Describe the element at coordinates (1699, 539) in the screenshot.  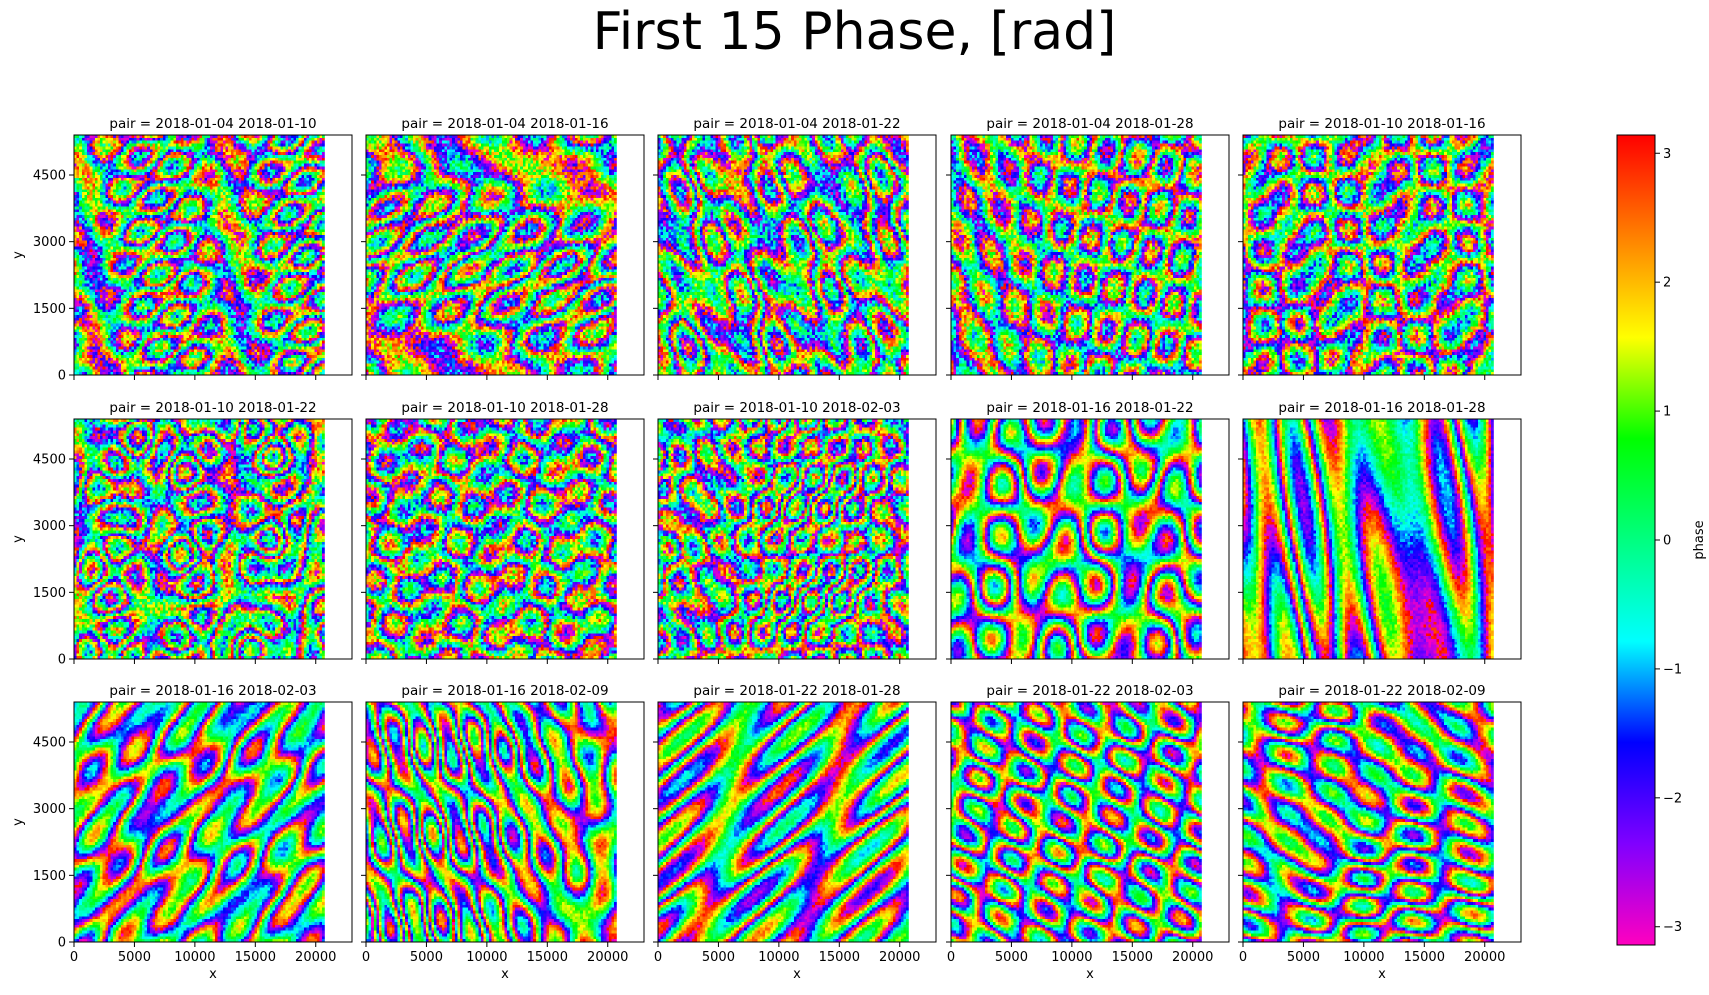
I see `colorbar-label: phase` at that location.